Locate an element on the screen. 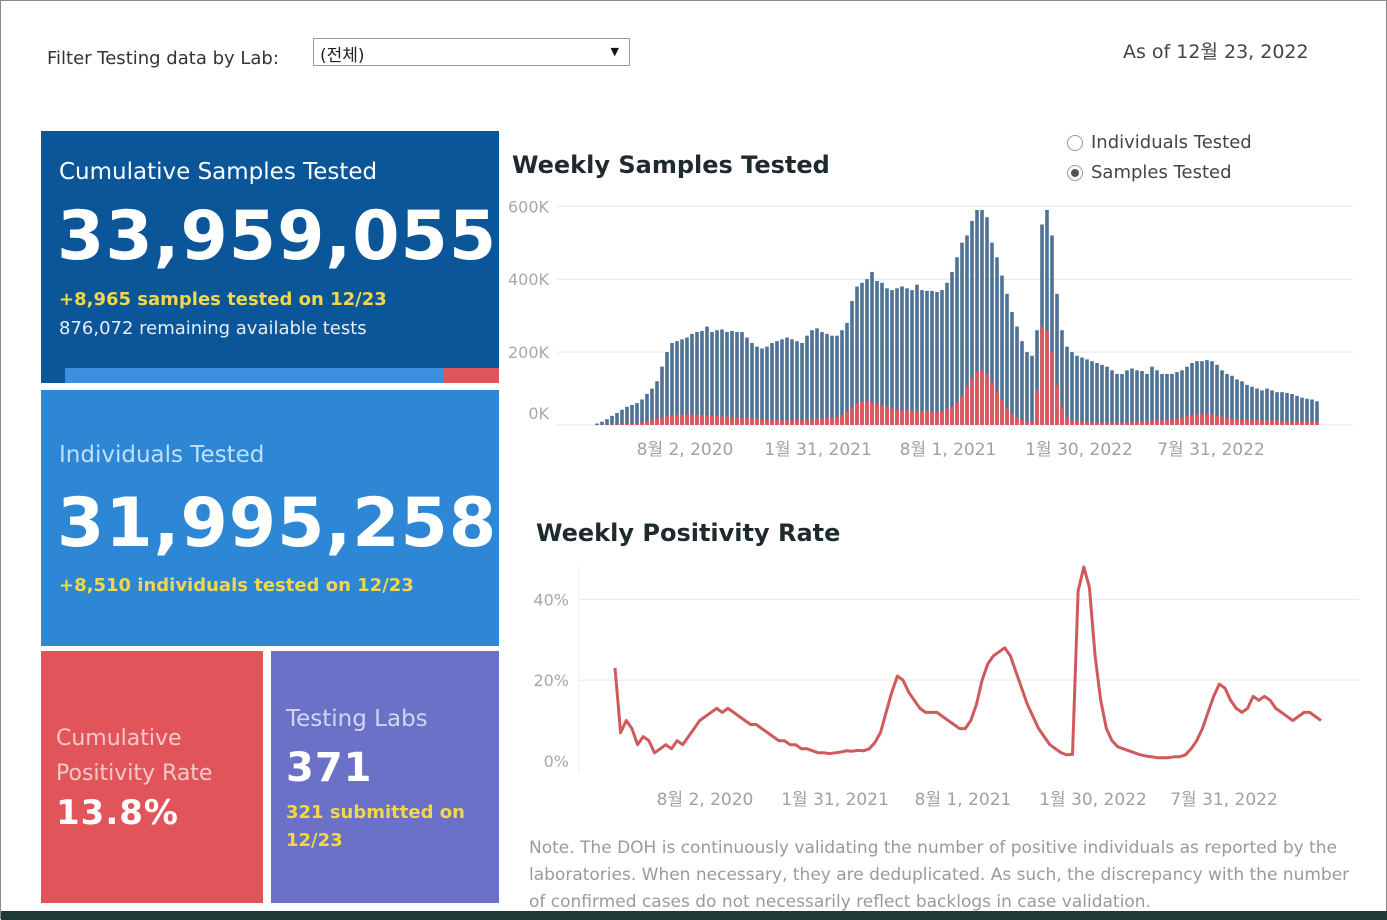  weekly-samples-title: Weekly Samples Tested is located at coordinates (671, 165).